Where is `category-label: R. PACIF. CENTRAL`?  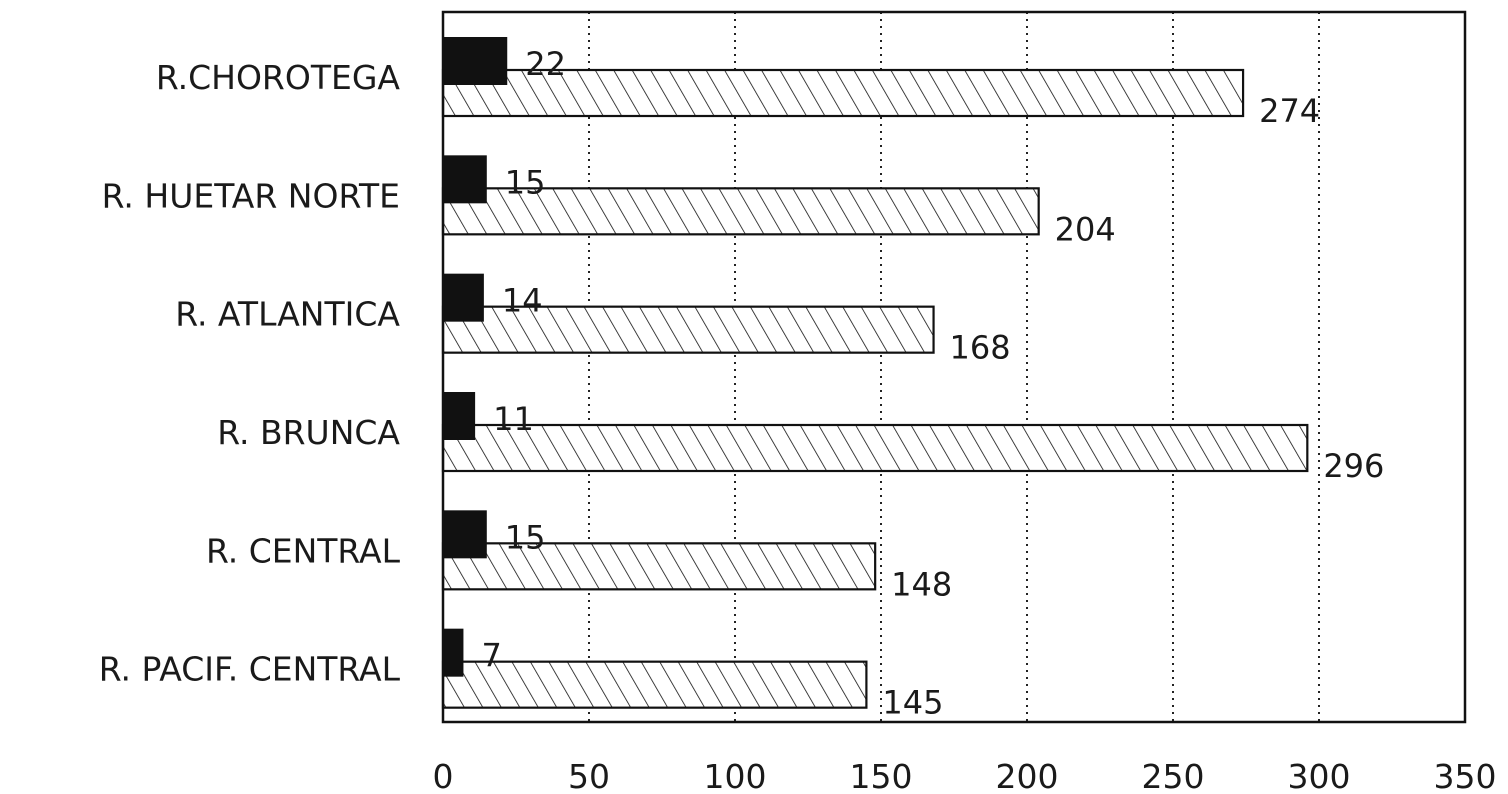 category-label: R. PACIF. CENTRAL is located at coordinates (250, 669).